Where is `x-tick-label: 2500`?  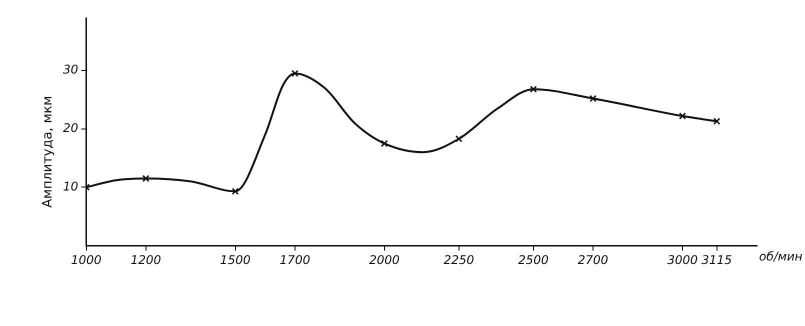 x-tick-label: 2500 is located at coordinates (534, 259).